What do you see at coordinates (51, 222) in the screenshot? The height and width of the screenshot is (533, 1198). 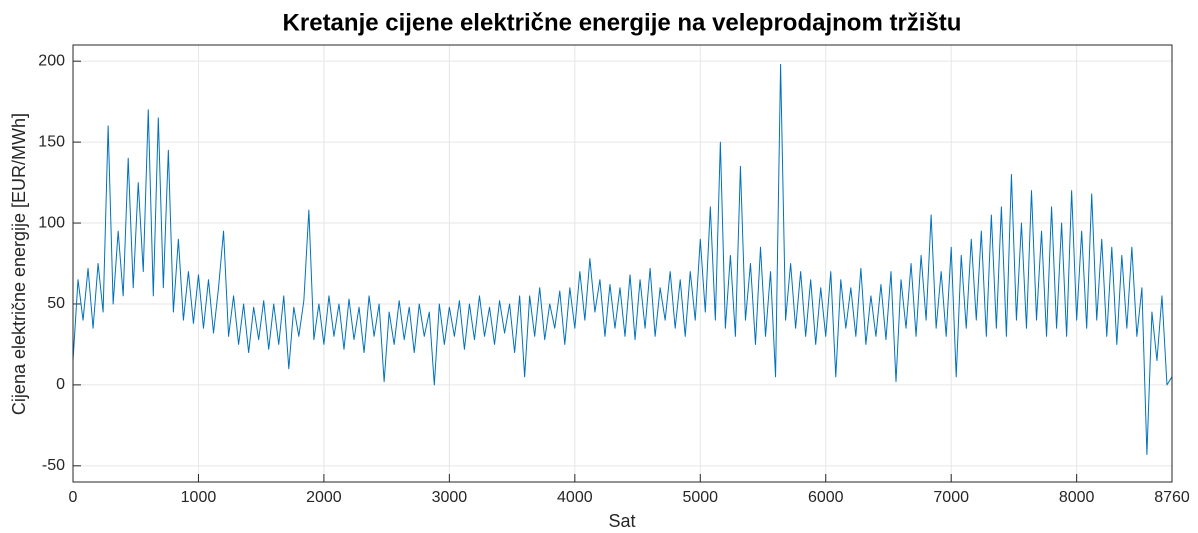 I see `y-tick-label: 100` at bounding box center [51, 222].